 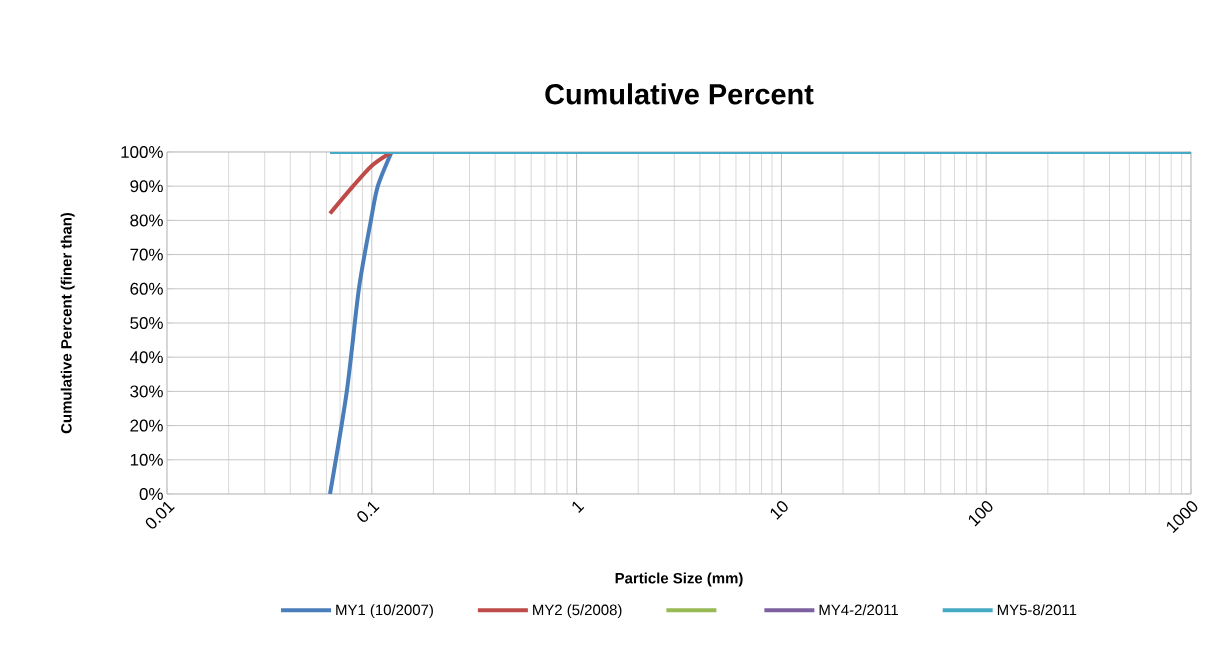 What do you see at coordinates (146, 186) in the screenshot?
I see `y-tick-label: 90%` at bounding box center [146, 186].